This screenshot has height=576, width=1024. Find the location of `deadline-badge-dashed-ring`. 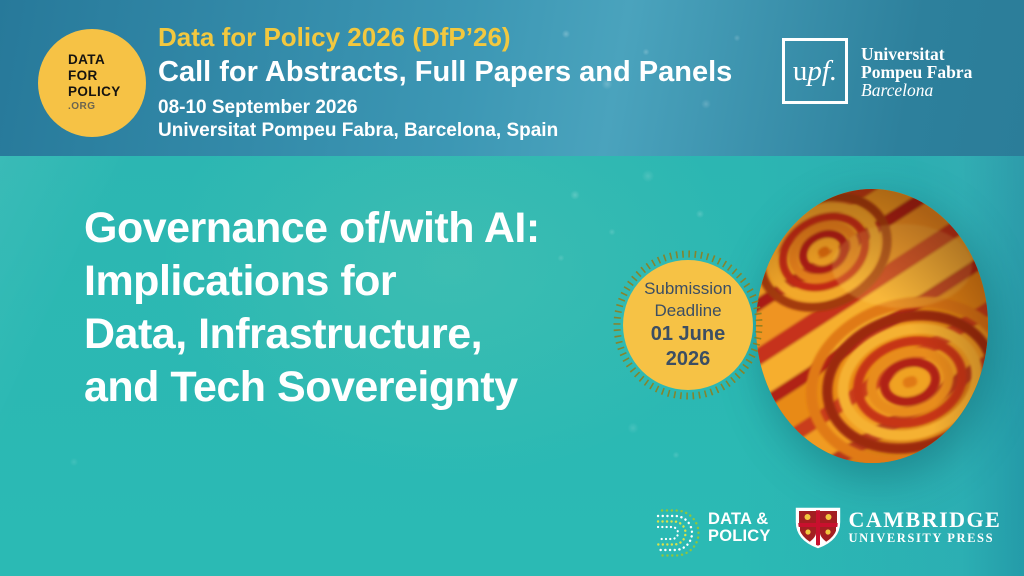

deadline-badge-dashed-ring is located at coordinates (688, 325).